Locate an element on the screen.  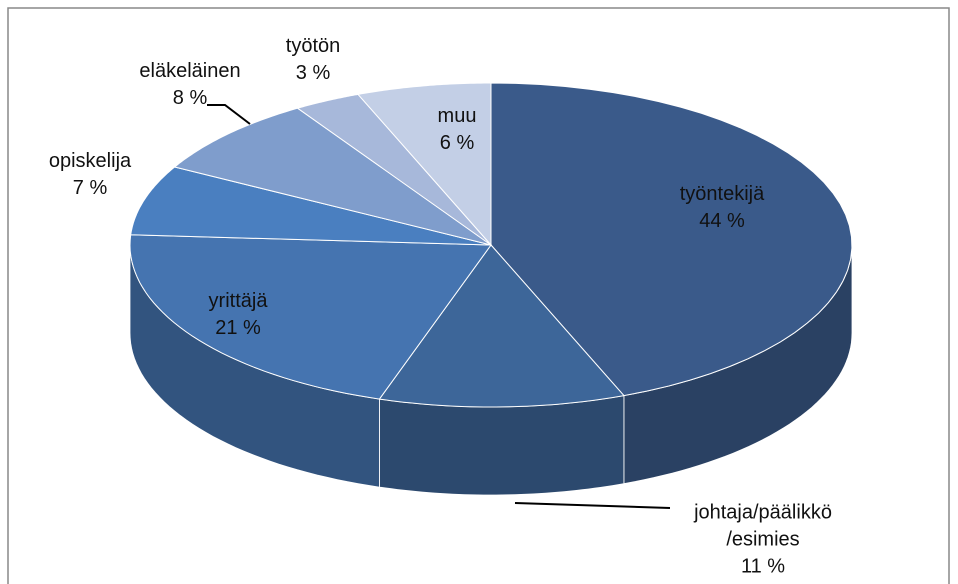
slice-label: eläkeläinen 8 % is located at coordinates (189, 85).